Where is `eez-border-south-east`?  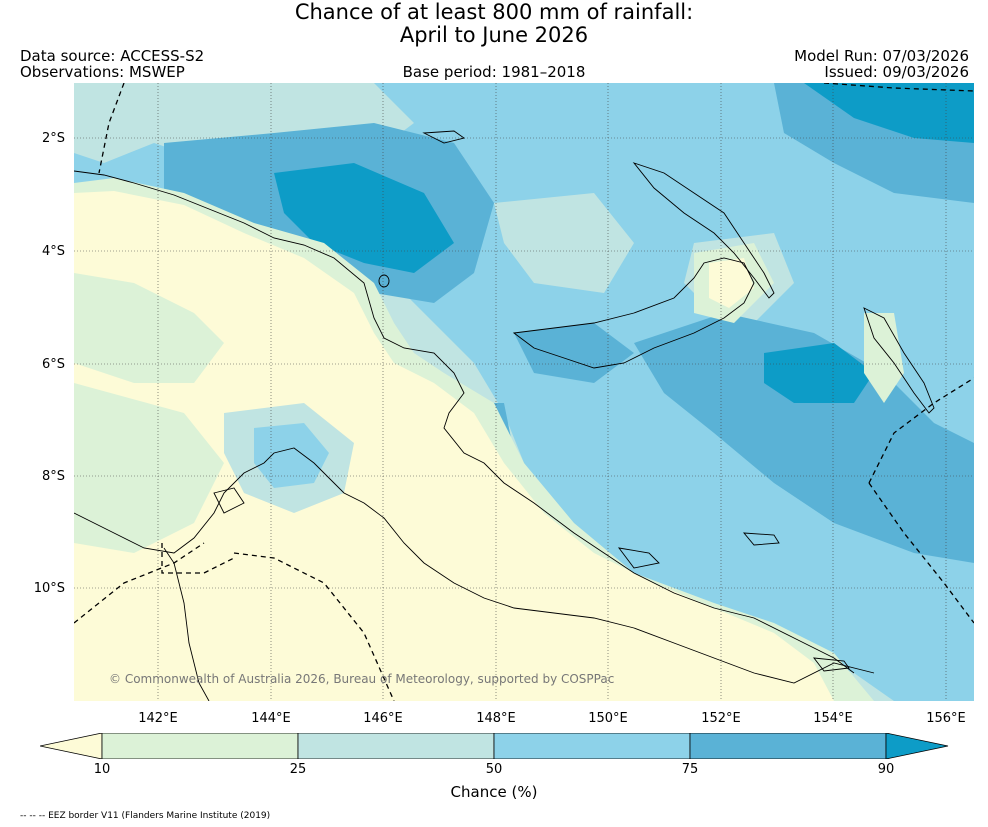 eez-border-south-east is located at coordinates (921, 553).